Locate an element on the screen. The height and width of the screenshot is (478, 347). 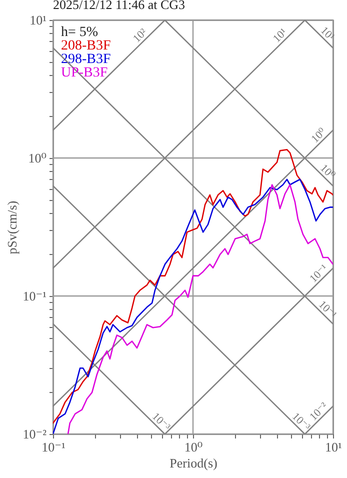
annotation: 10⁻³ is located at coordinates (161, 422).